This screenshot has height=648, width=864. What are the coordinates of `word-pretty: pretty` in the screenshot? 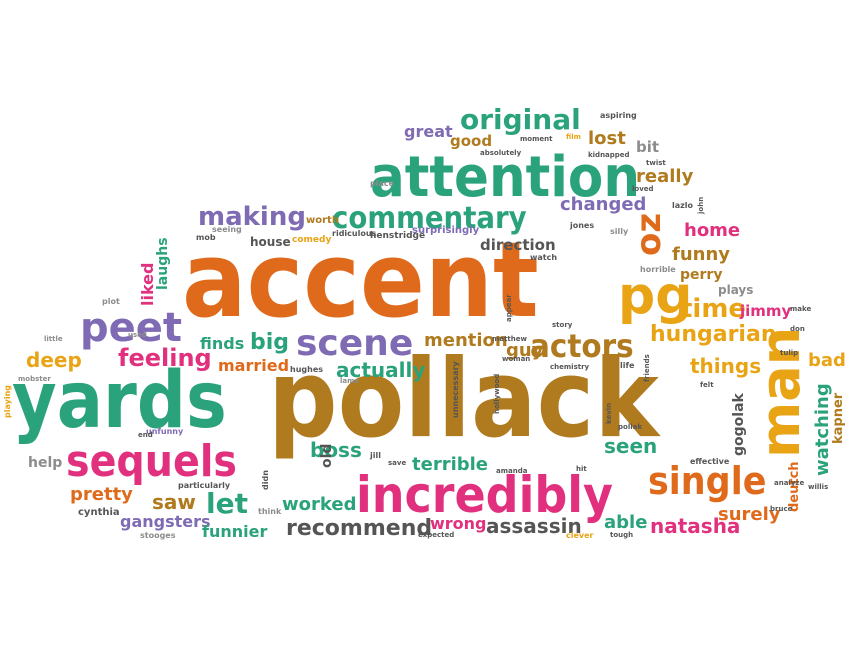 It's located at (101, 494).